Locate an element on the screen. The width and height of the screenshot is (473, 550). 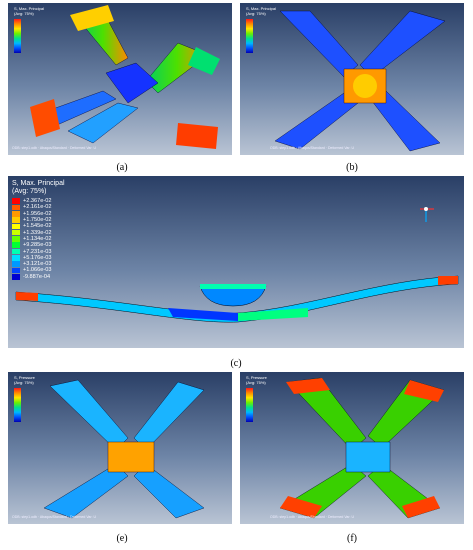
caption-a: (a) is located at coordinates (122, 167).